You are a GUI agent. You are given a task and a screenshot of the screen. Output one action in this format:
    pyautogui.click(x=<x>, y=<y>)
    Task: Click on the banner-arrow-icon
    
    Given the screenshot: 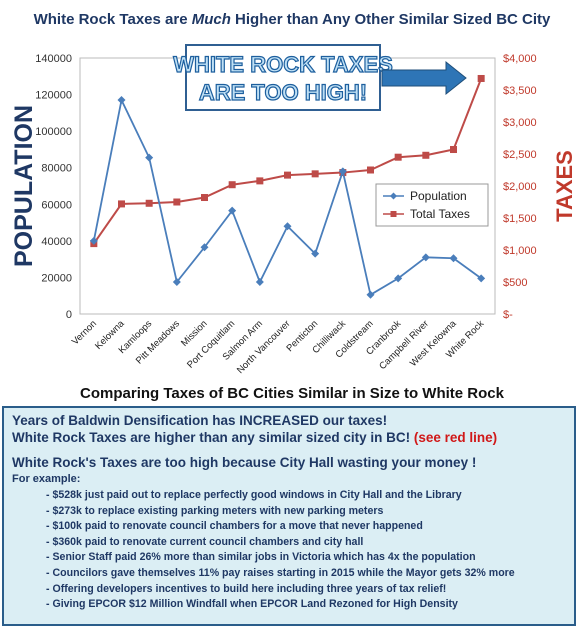 What is the action you would take?
    pyautogui.click(x=424, y=78)
    